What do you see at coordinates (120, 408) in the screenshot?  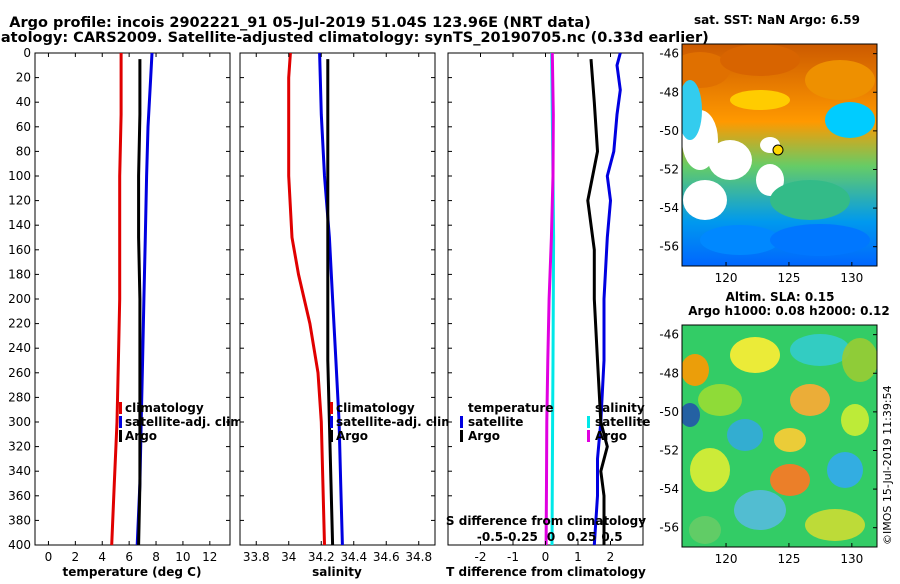 I see `legend-swatch-climatology` at bounding box center [120, 408].